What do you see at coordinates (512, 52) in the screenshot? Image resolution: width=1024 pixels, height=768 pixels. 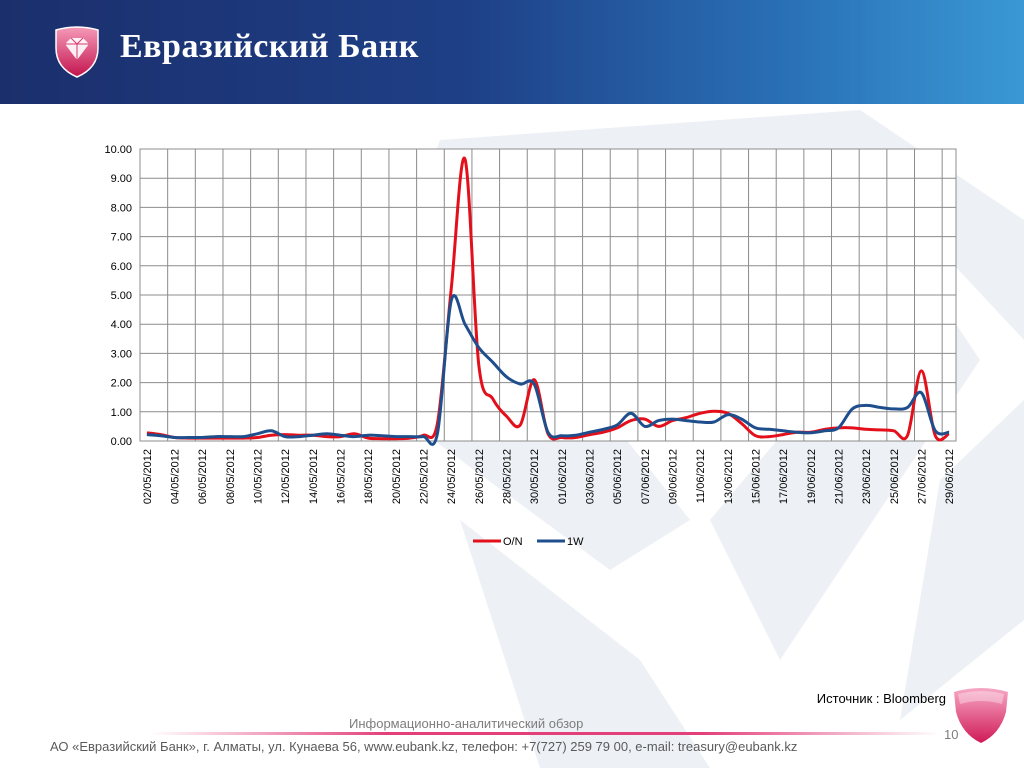 I see `header-banner: Евразийский Банк` at bounding box center [512, 52].